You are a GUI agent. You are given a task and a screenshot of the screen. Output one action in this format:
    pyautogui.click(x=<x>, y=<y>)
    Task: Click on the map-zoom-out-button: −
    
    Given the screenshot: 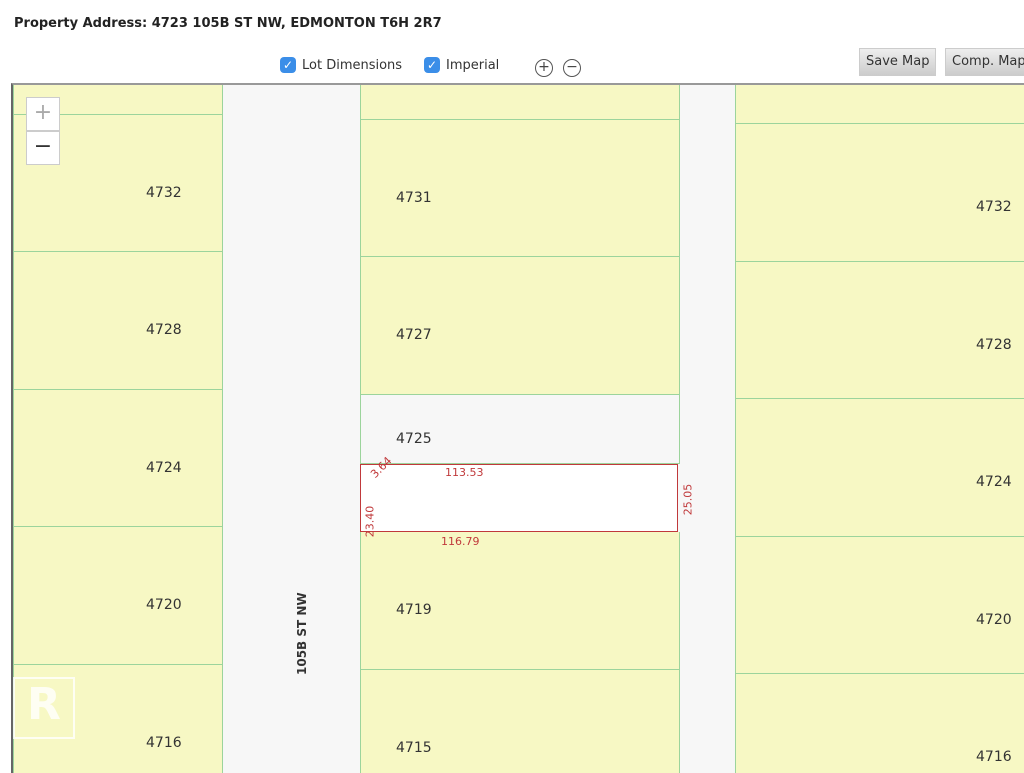 What is the action you would take?
    pyautogui.click(x=43, y=148)
    